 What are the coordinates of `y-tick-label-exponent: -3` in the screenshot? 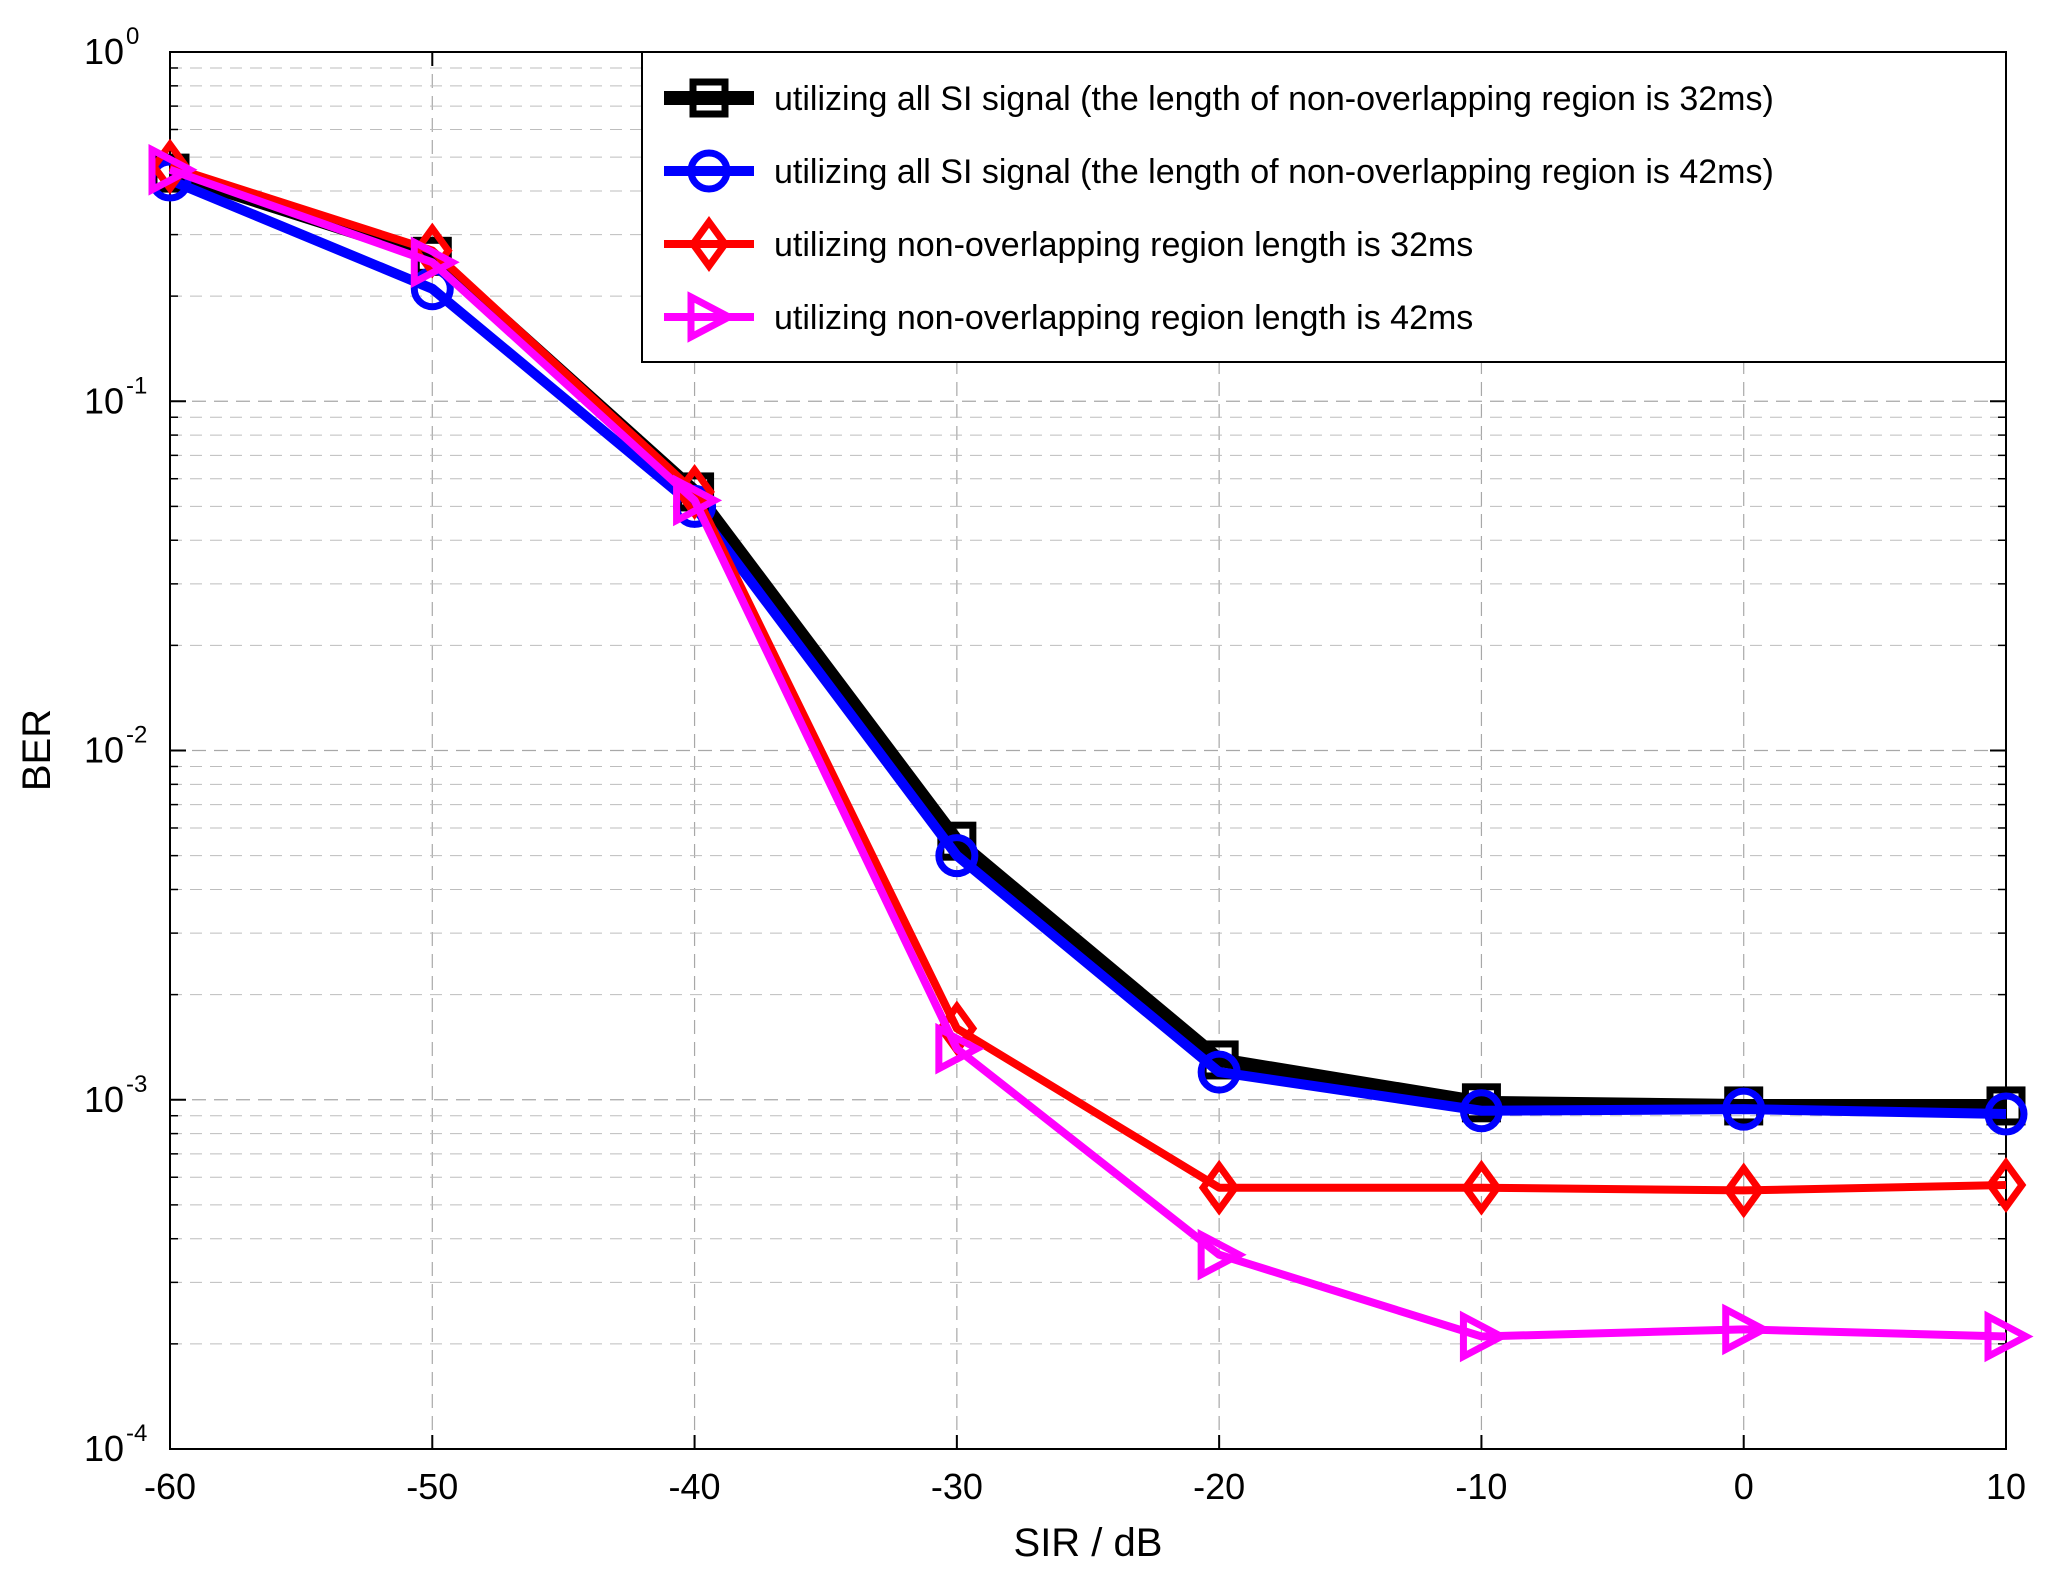 It's located at (136, 1084).